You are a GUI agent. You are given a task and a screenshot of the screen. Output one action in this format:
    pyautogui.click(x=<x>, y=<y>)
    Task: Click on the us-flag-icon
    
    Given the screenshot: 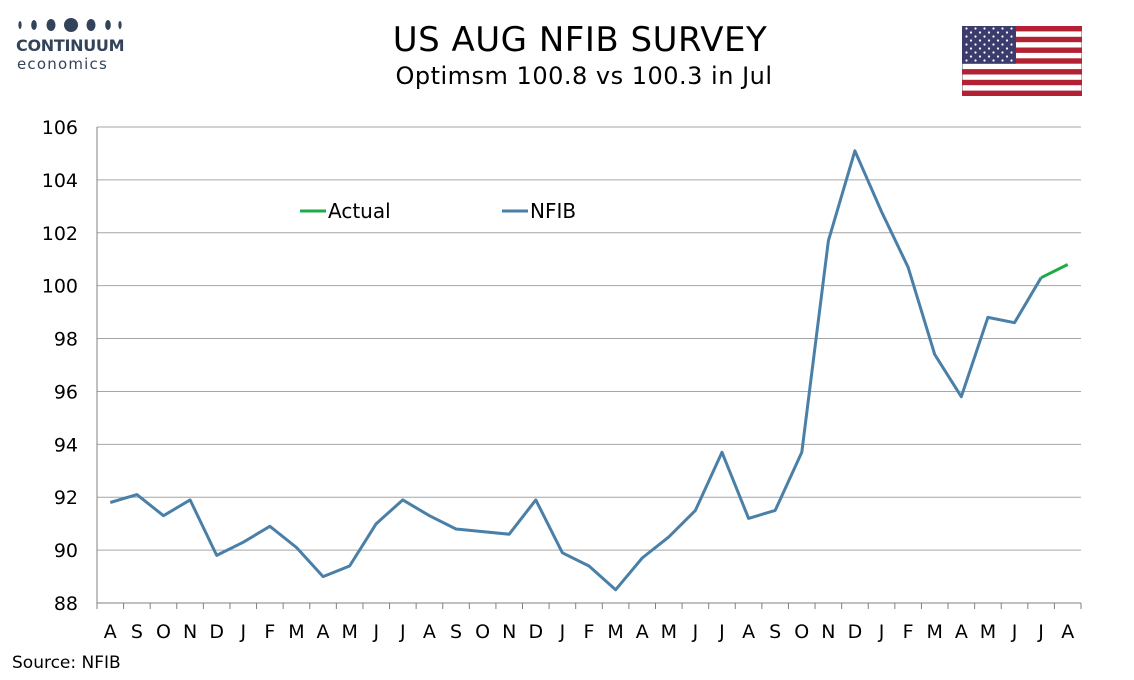 What is the action you would take?
    pyautogui.click(x=1022, y=61)
    